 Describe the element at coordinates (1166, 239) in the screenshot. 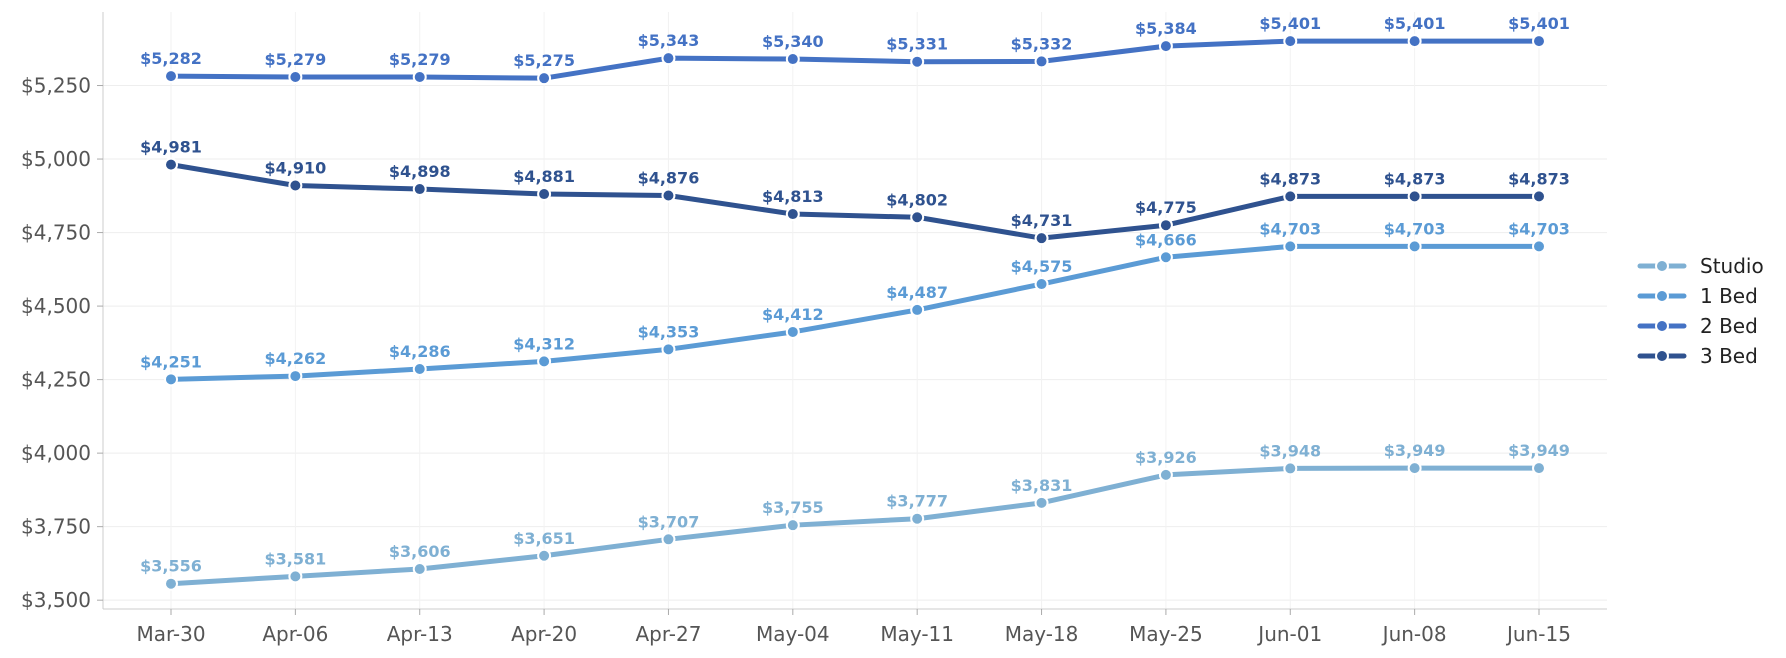

I see `data-label: $4,666` at that location.